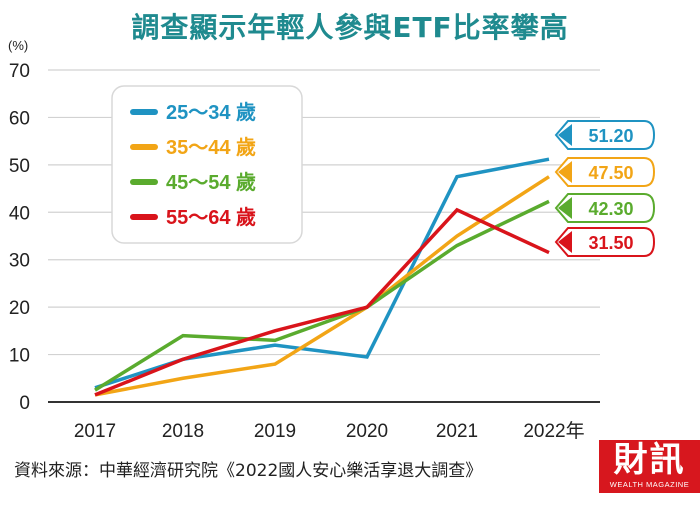 This screenshot has width=700, height=505. Describe the element at coordinates (19, 308) in the screenshot. I see `y-tick-label: 20` at that location.